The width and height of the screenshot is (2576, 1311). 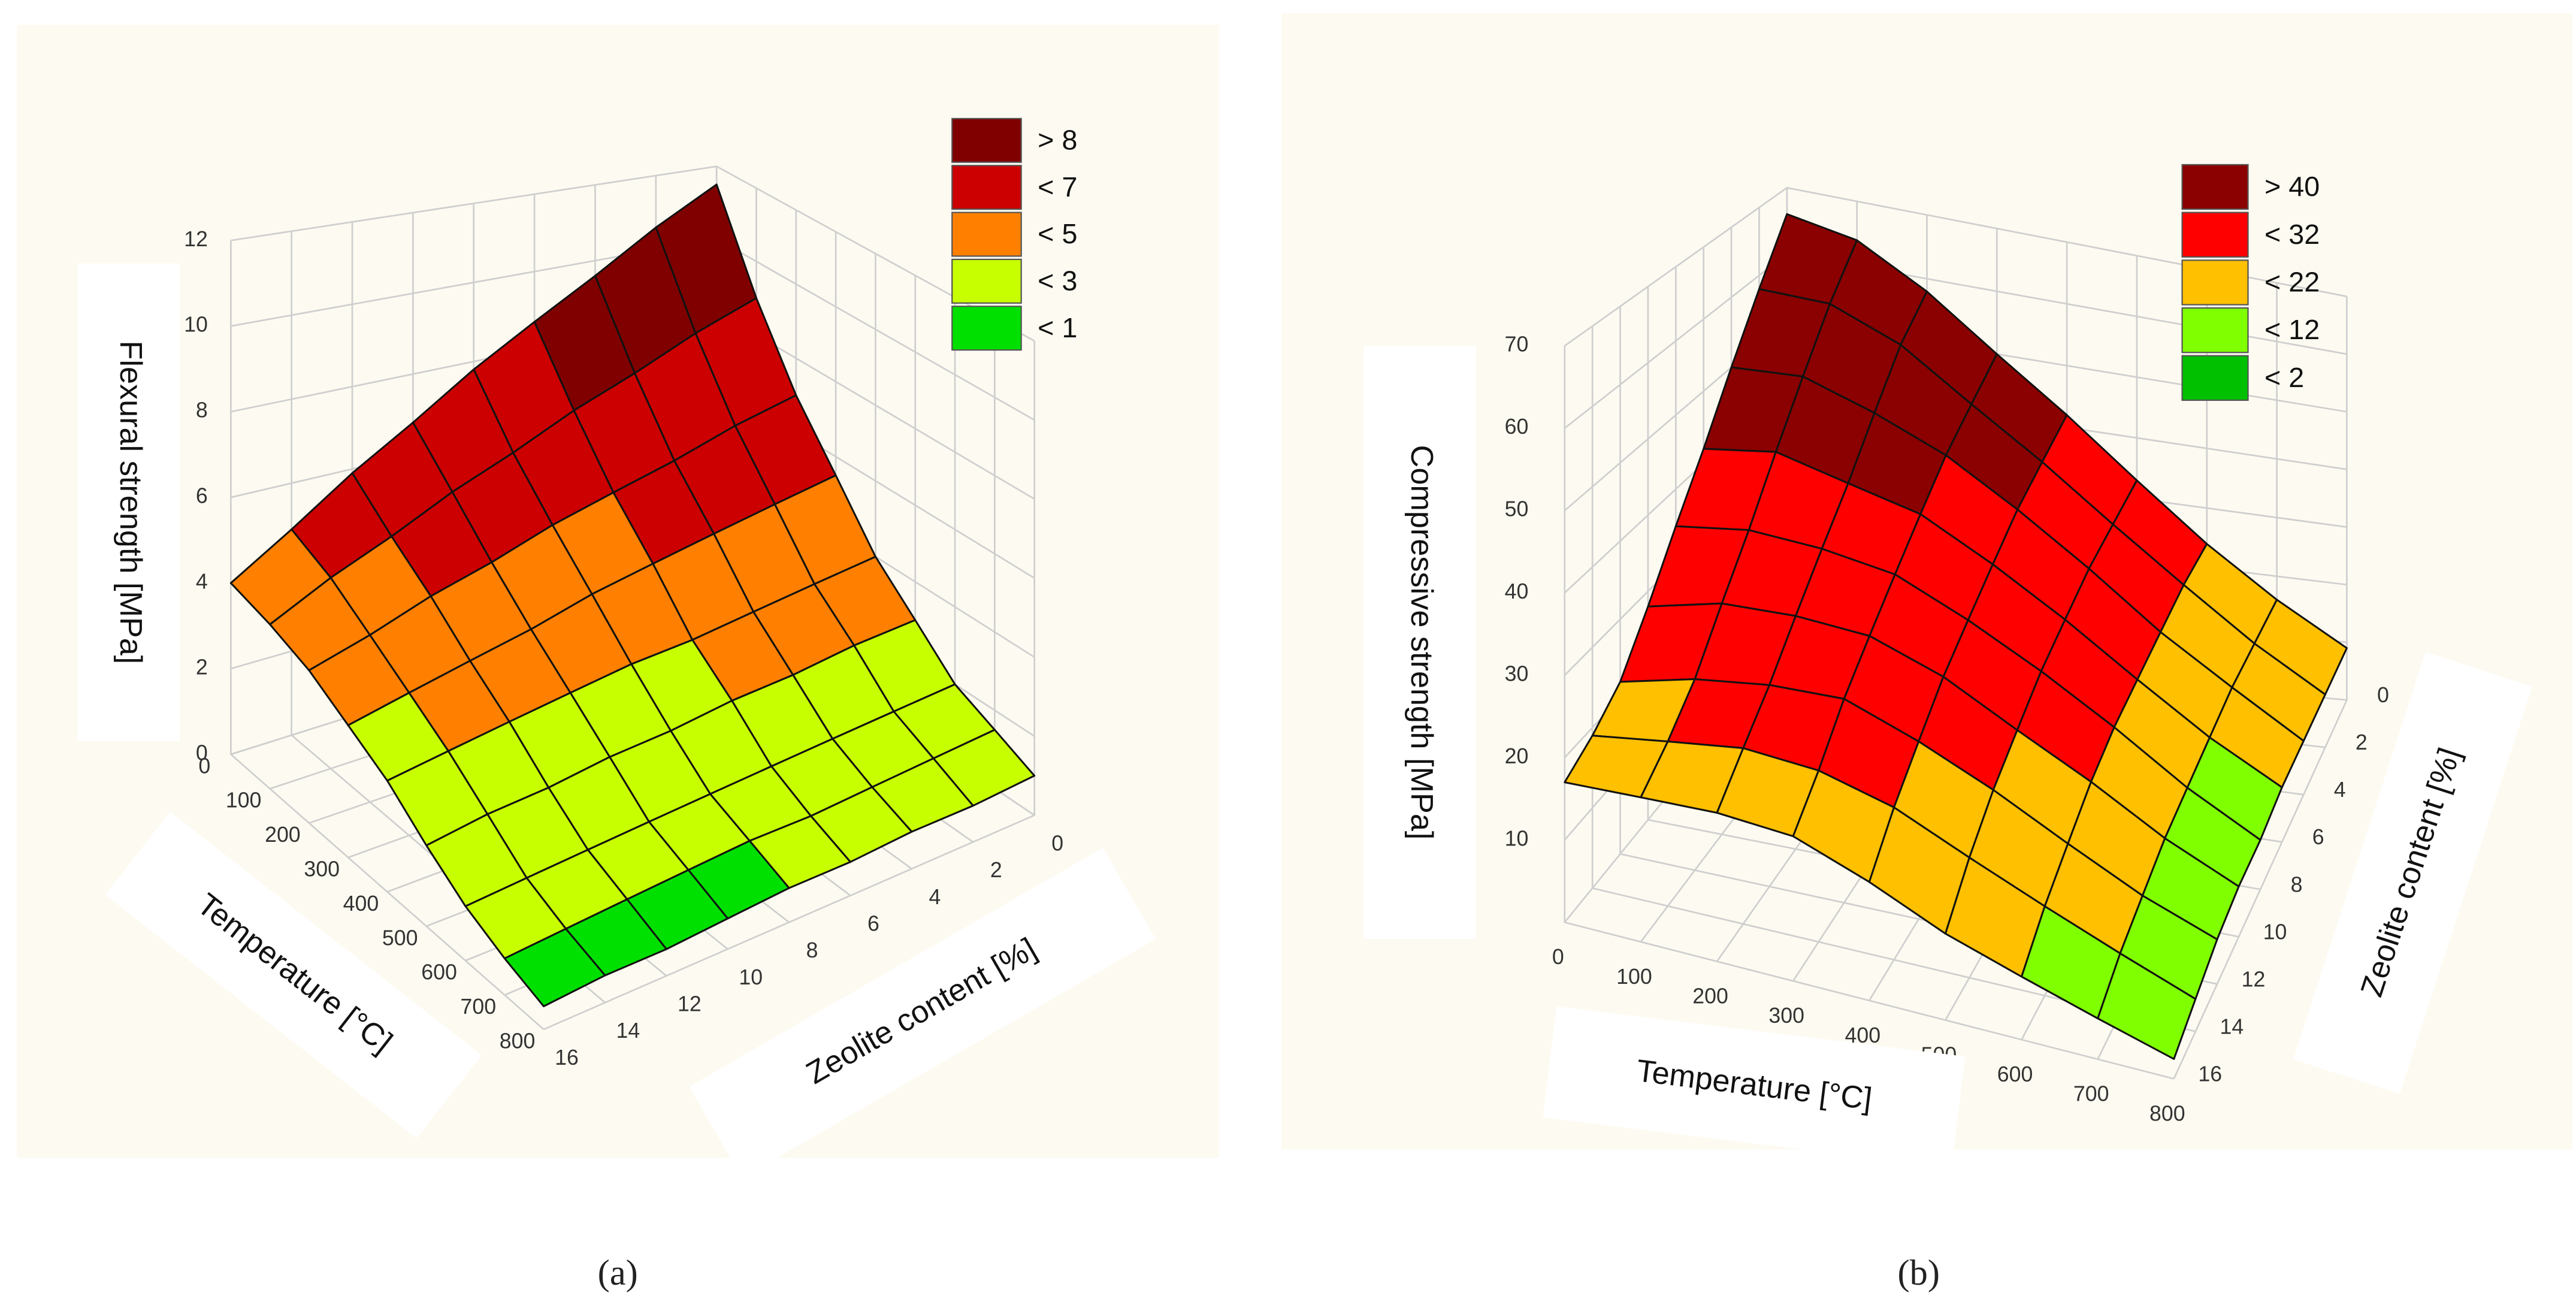 What do you see at coordinates (202, 496) in the screenshot?
I see `z-tick-label: 6` at bounding box center [202, 496].